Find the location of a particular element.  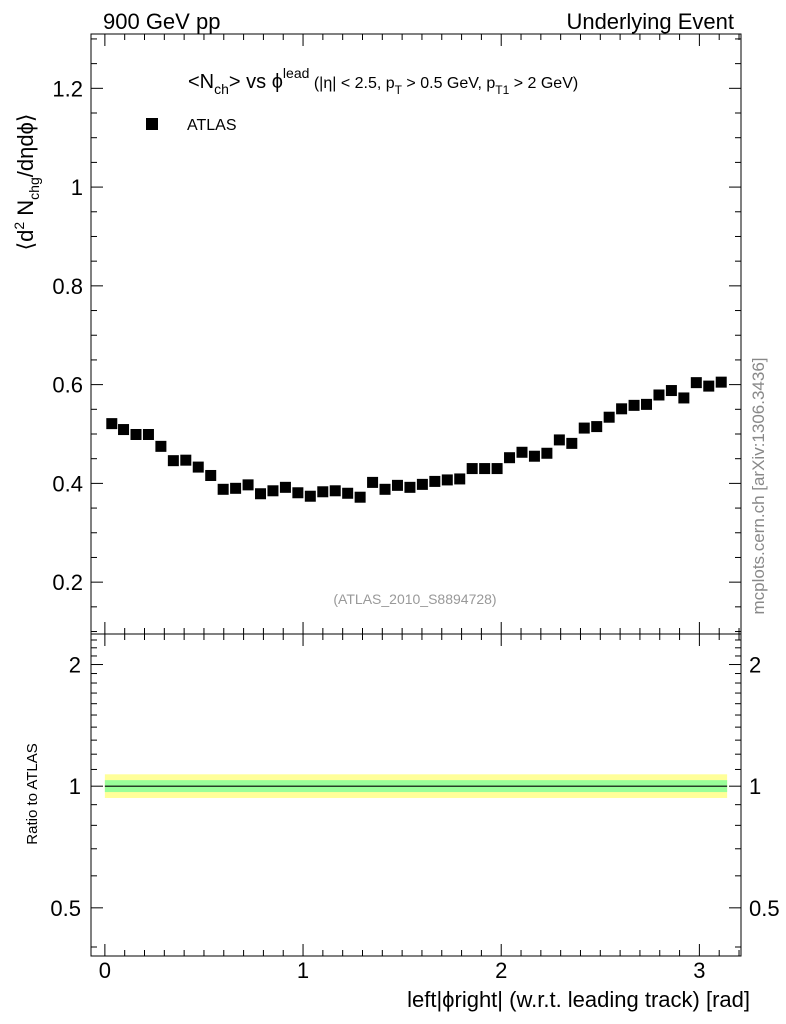

x-tick-label: 1 is located at coordinates (303, 970).